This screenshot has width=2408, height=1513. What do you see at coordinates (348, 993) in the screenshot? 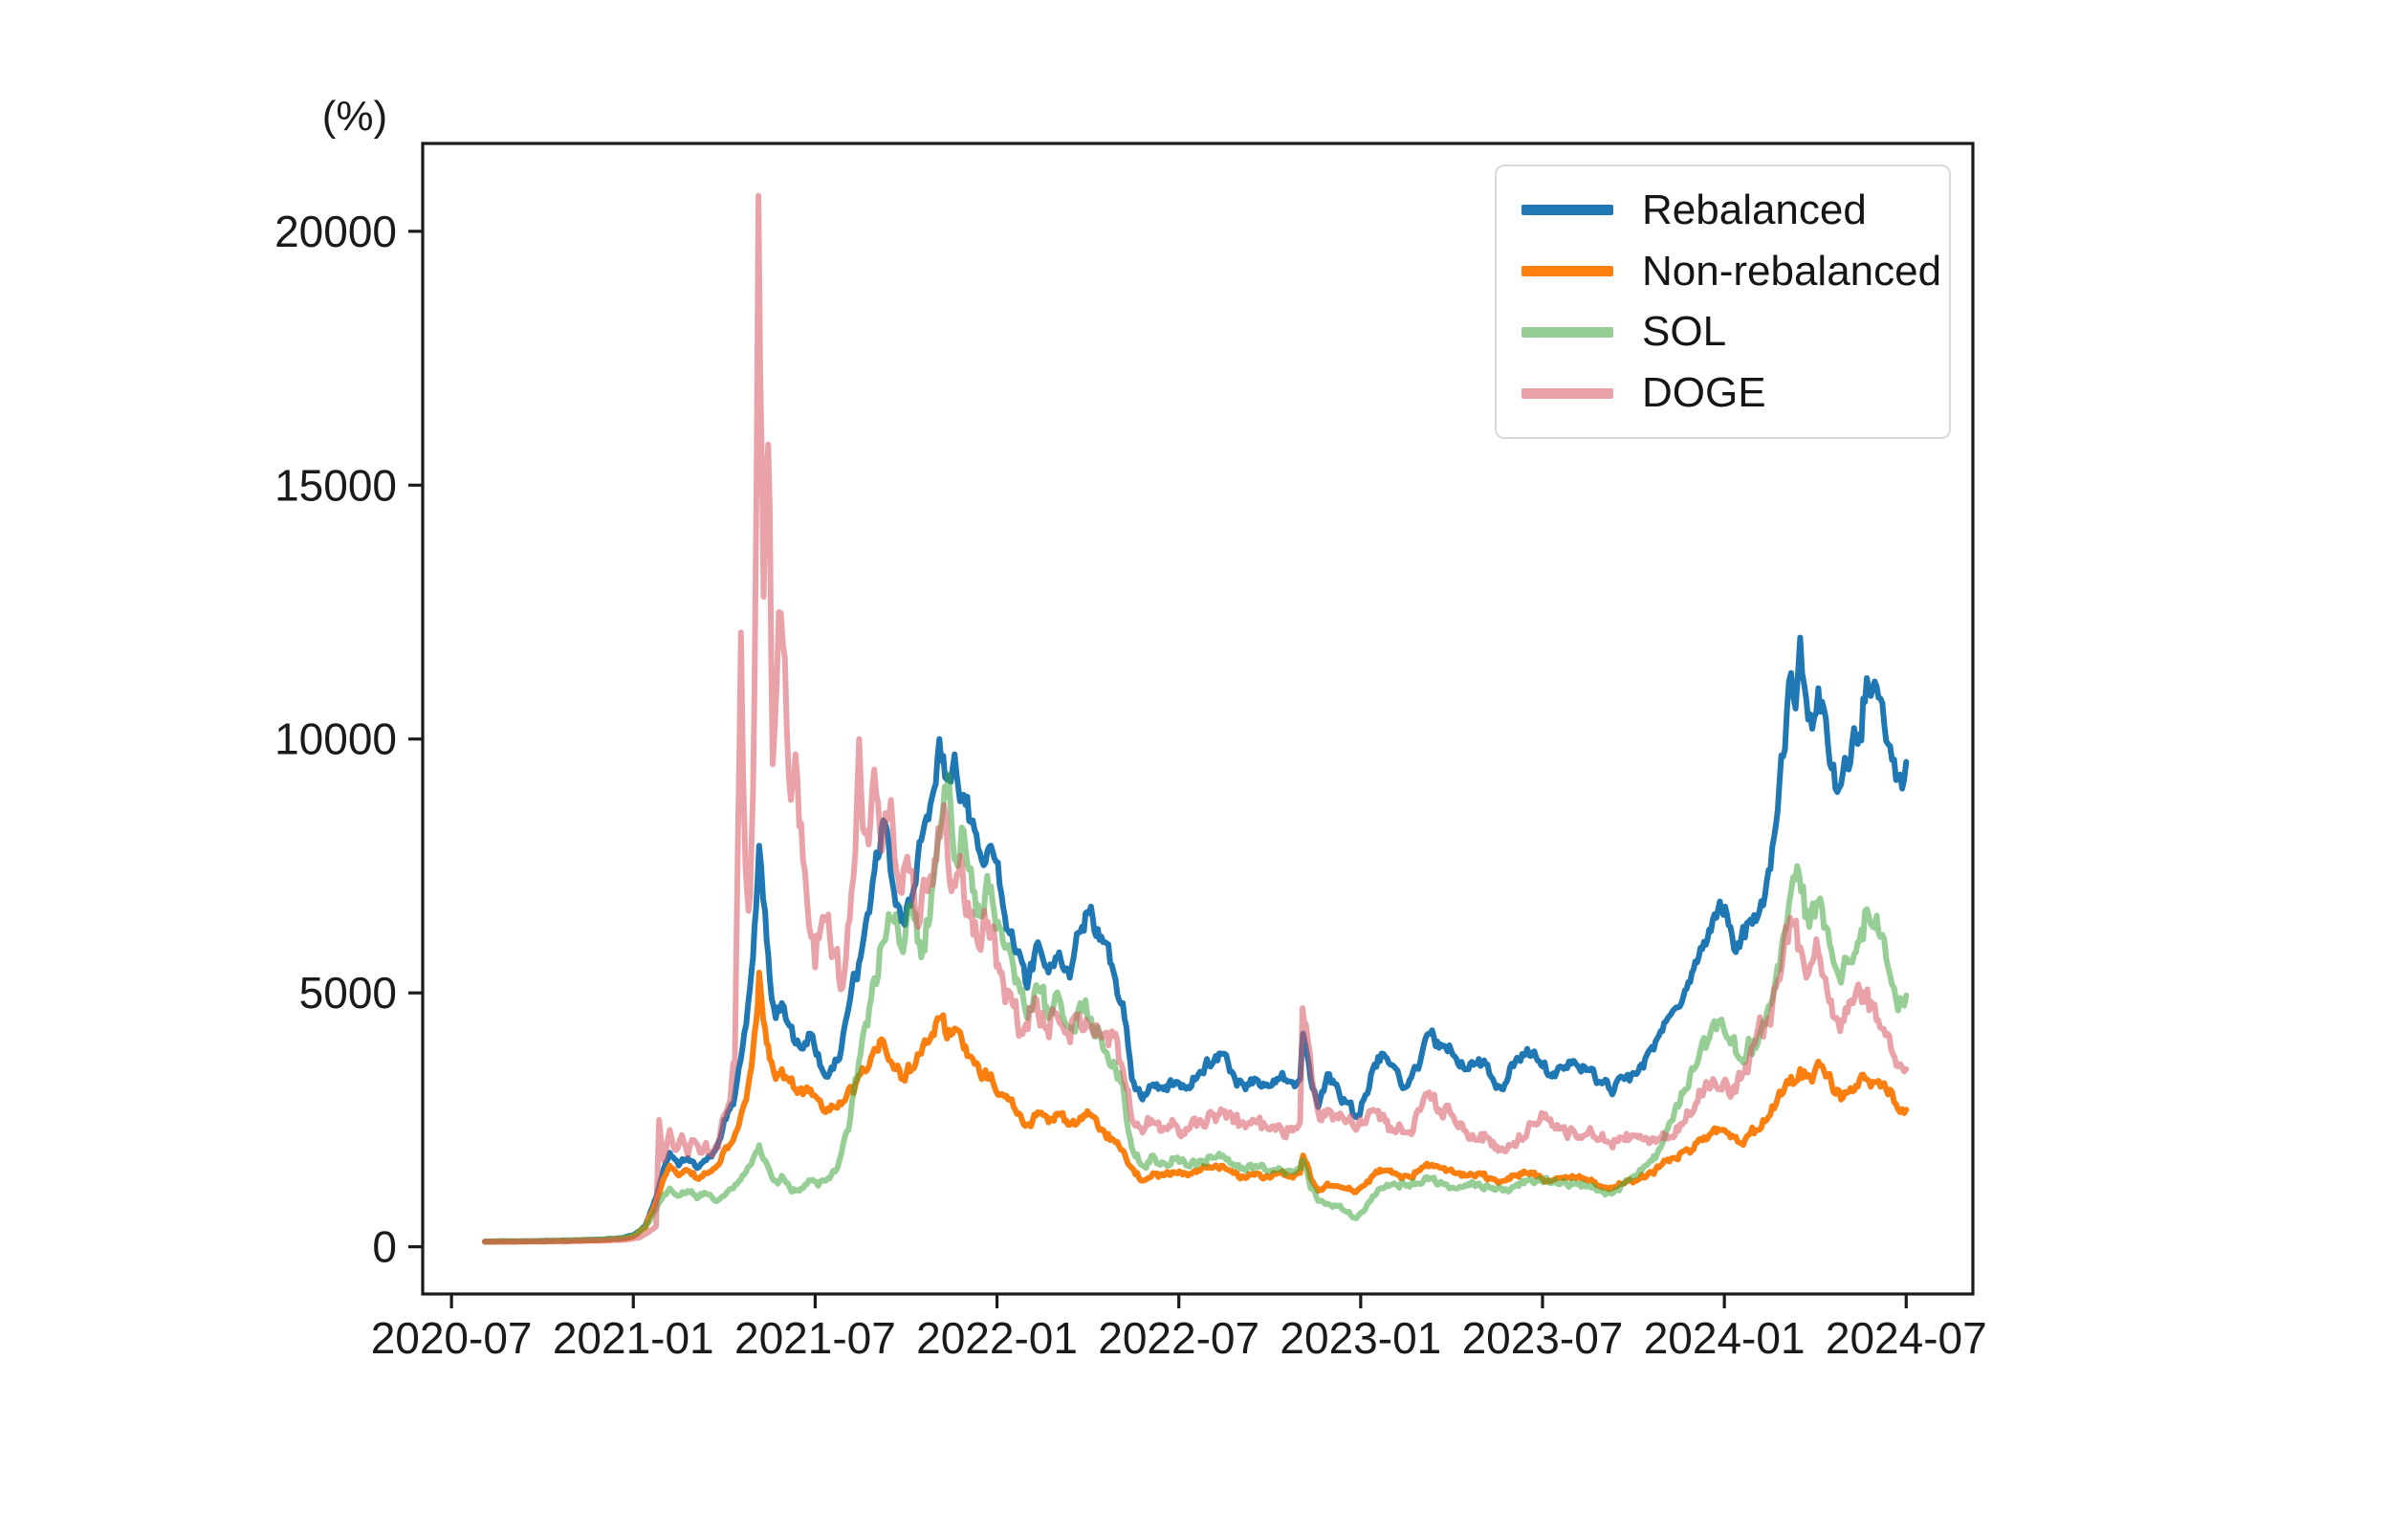
I see `y-tick-label: 5000` at bounding box center [348, 993].